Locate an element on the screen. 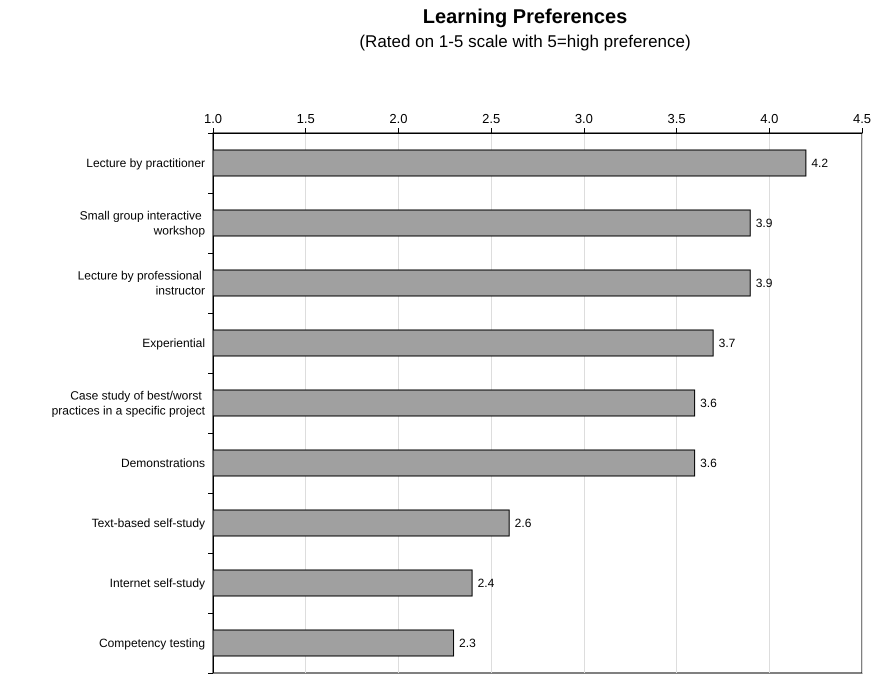 The image size is (876, 679). x-tick-label: 4.5 is located at coordinates (862, 118).